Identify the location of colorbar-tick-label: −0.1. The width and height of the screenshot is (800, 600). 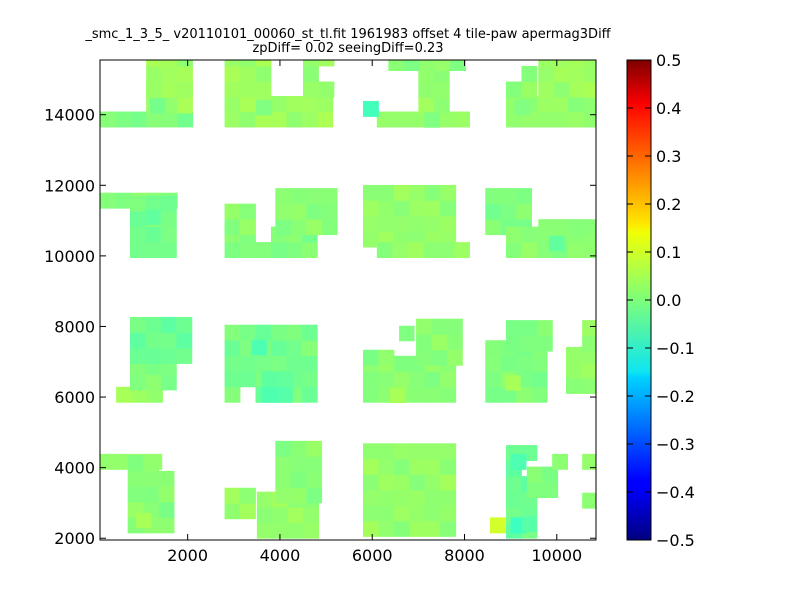
(675, 348).